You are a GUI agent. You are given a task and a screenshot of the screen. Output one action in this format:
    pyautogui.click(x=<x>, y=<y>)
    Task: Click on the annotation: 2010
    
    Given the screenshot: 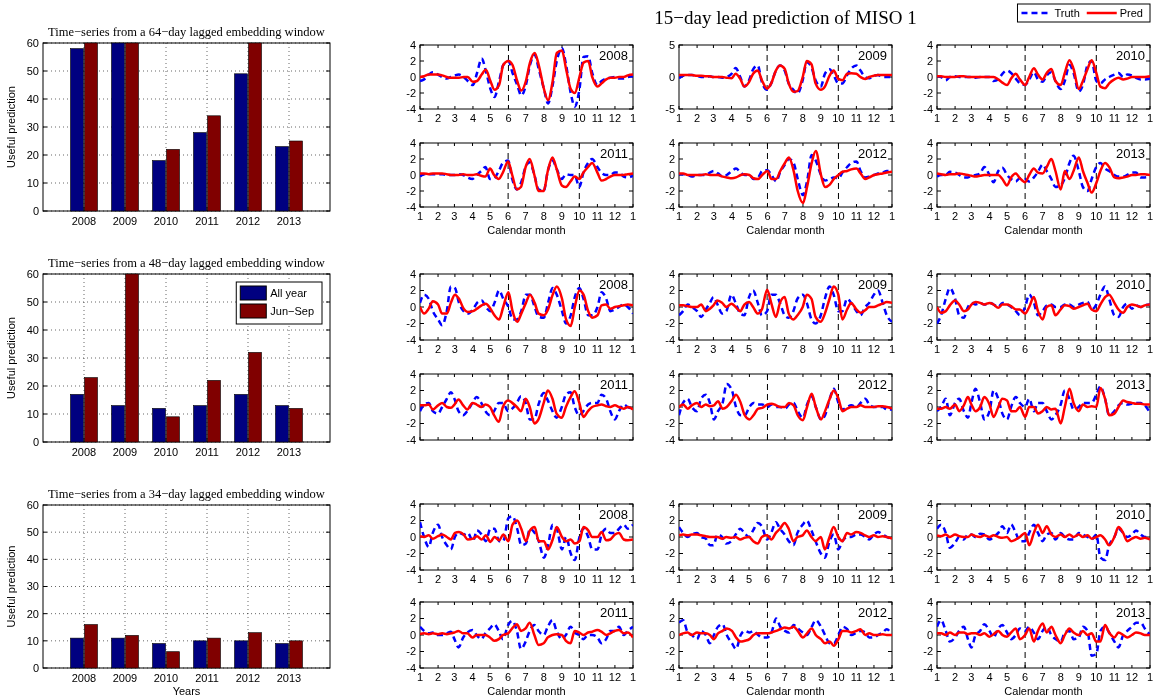 What is the action you would take?
    pyautogui.click(x=1130, y=514)
    